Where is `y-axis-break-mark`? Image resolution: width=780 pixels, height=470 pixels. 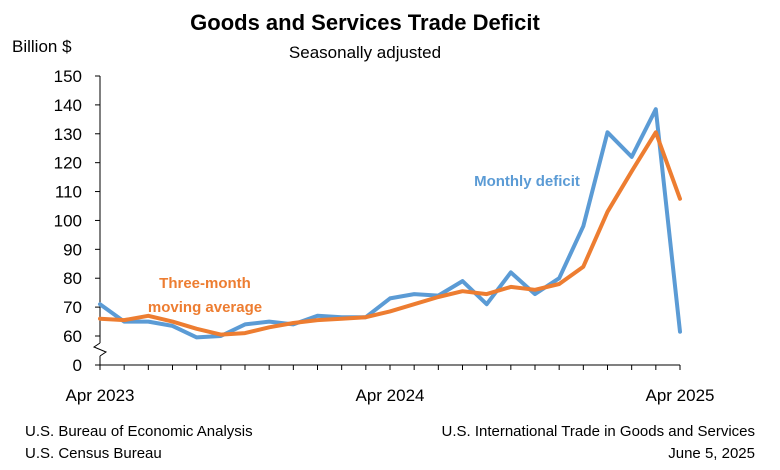 y-axis-break-mark is located at coordinates (100, 349).